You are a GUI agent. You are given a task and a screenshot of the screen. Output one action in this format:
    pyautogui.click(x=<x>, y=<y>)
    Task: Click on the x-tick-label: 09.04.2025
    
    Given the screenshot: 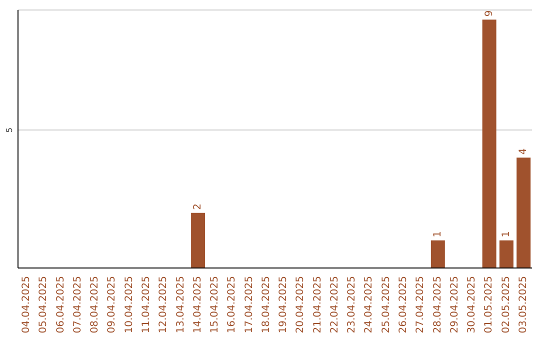 What is the action you would take?
    pyautogui.click(x=112, y=305)
    